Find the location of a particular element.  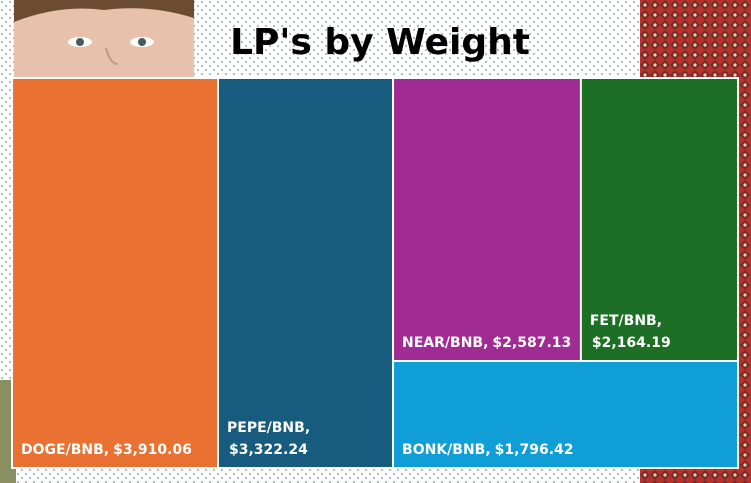

tile-label: PEPE/BNB, is located at coordinates (268, 428).